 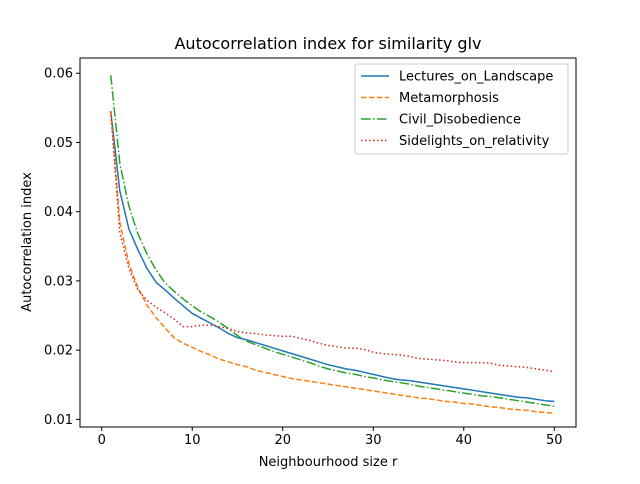 I want to click on x-axis-label: Neighbourhood size r, so click(x=328, y=462).